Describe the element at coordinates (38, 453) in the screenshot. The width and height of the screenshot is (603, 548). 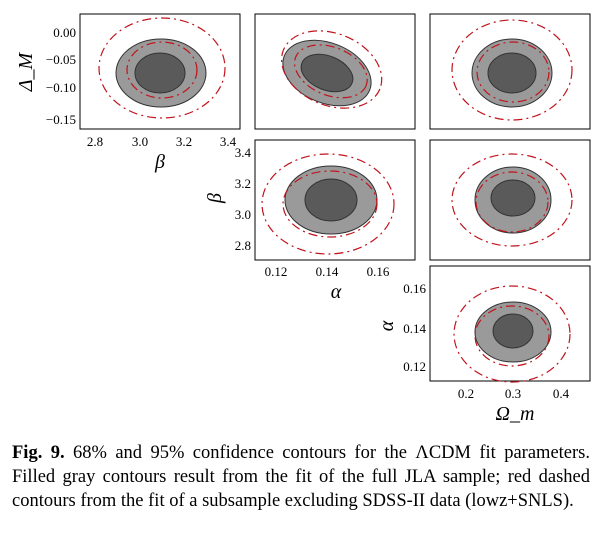
I see `figure-label: Fig. 9.` at that location.